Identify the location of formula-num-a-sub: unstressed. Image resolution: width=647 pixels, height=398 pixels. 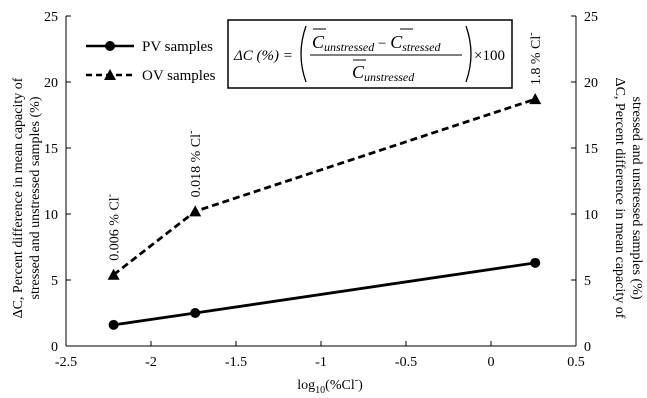
(349, 47).